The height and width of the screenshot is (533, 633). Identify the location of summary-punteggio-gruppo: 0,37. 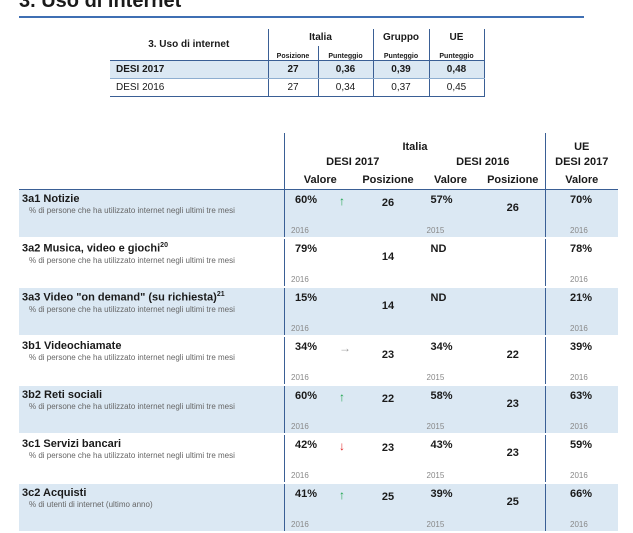
(401, 87).